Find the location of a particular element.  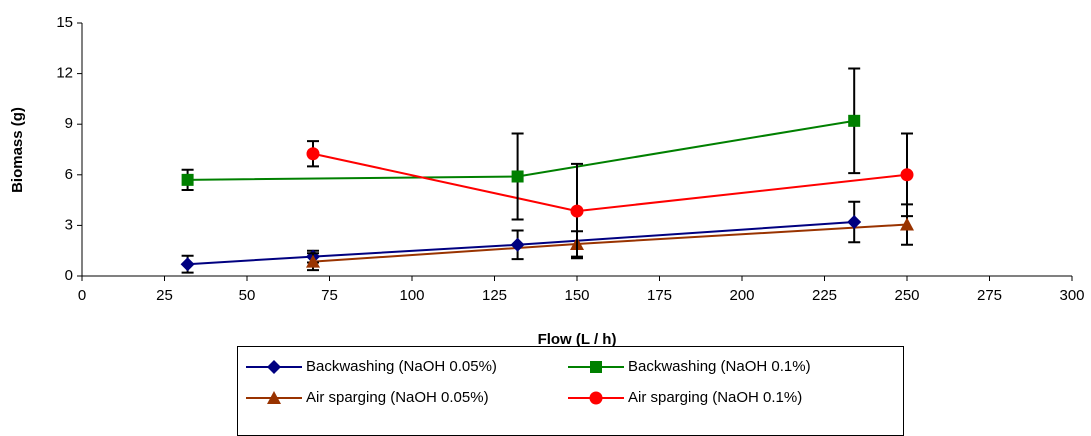

legend-label: Backwashing (NaOH 0.05%) is located at coordinates (401, 366).